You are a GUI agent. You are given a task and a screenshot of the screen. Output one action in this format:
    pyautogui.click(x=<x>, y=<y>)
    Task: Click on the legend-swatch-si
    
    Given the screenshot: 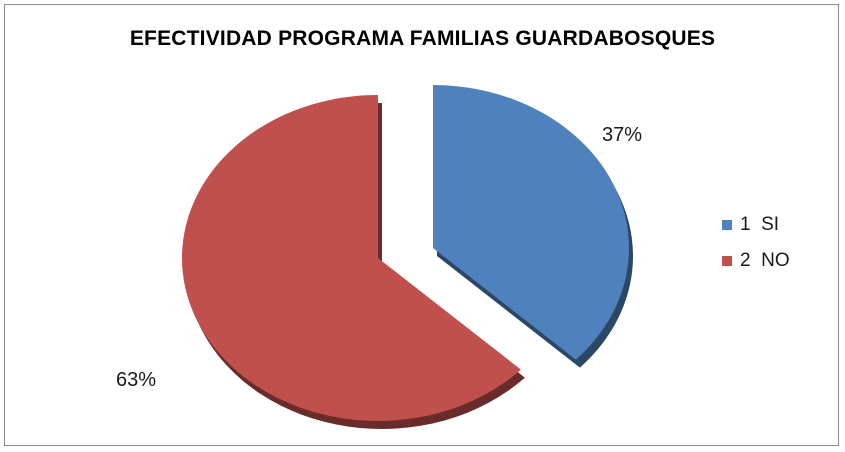 What is the action you would take?
    pyautogui.click(x=727, y=225)
    